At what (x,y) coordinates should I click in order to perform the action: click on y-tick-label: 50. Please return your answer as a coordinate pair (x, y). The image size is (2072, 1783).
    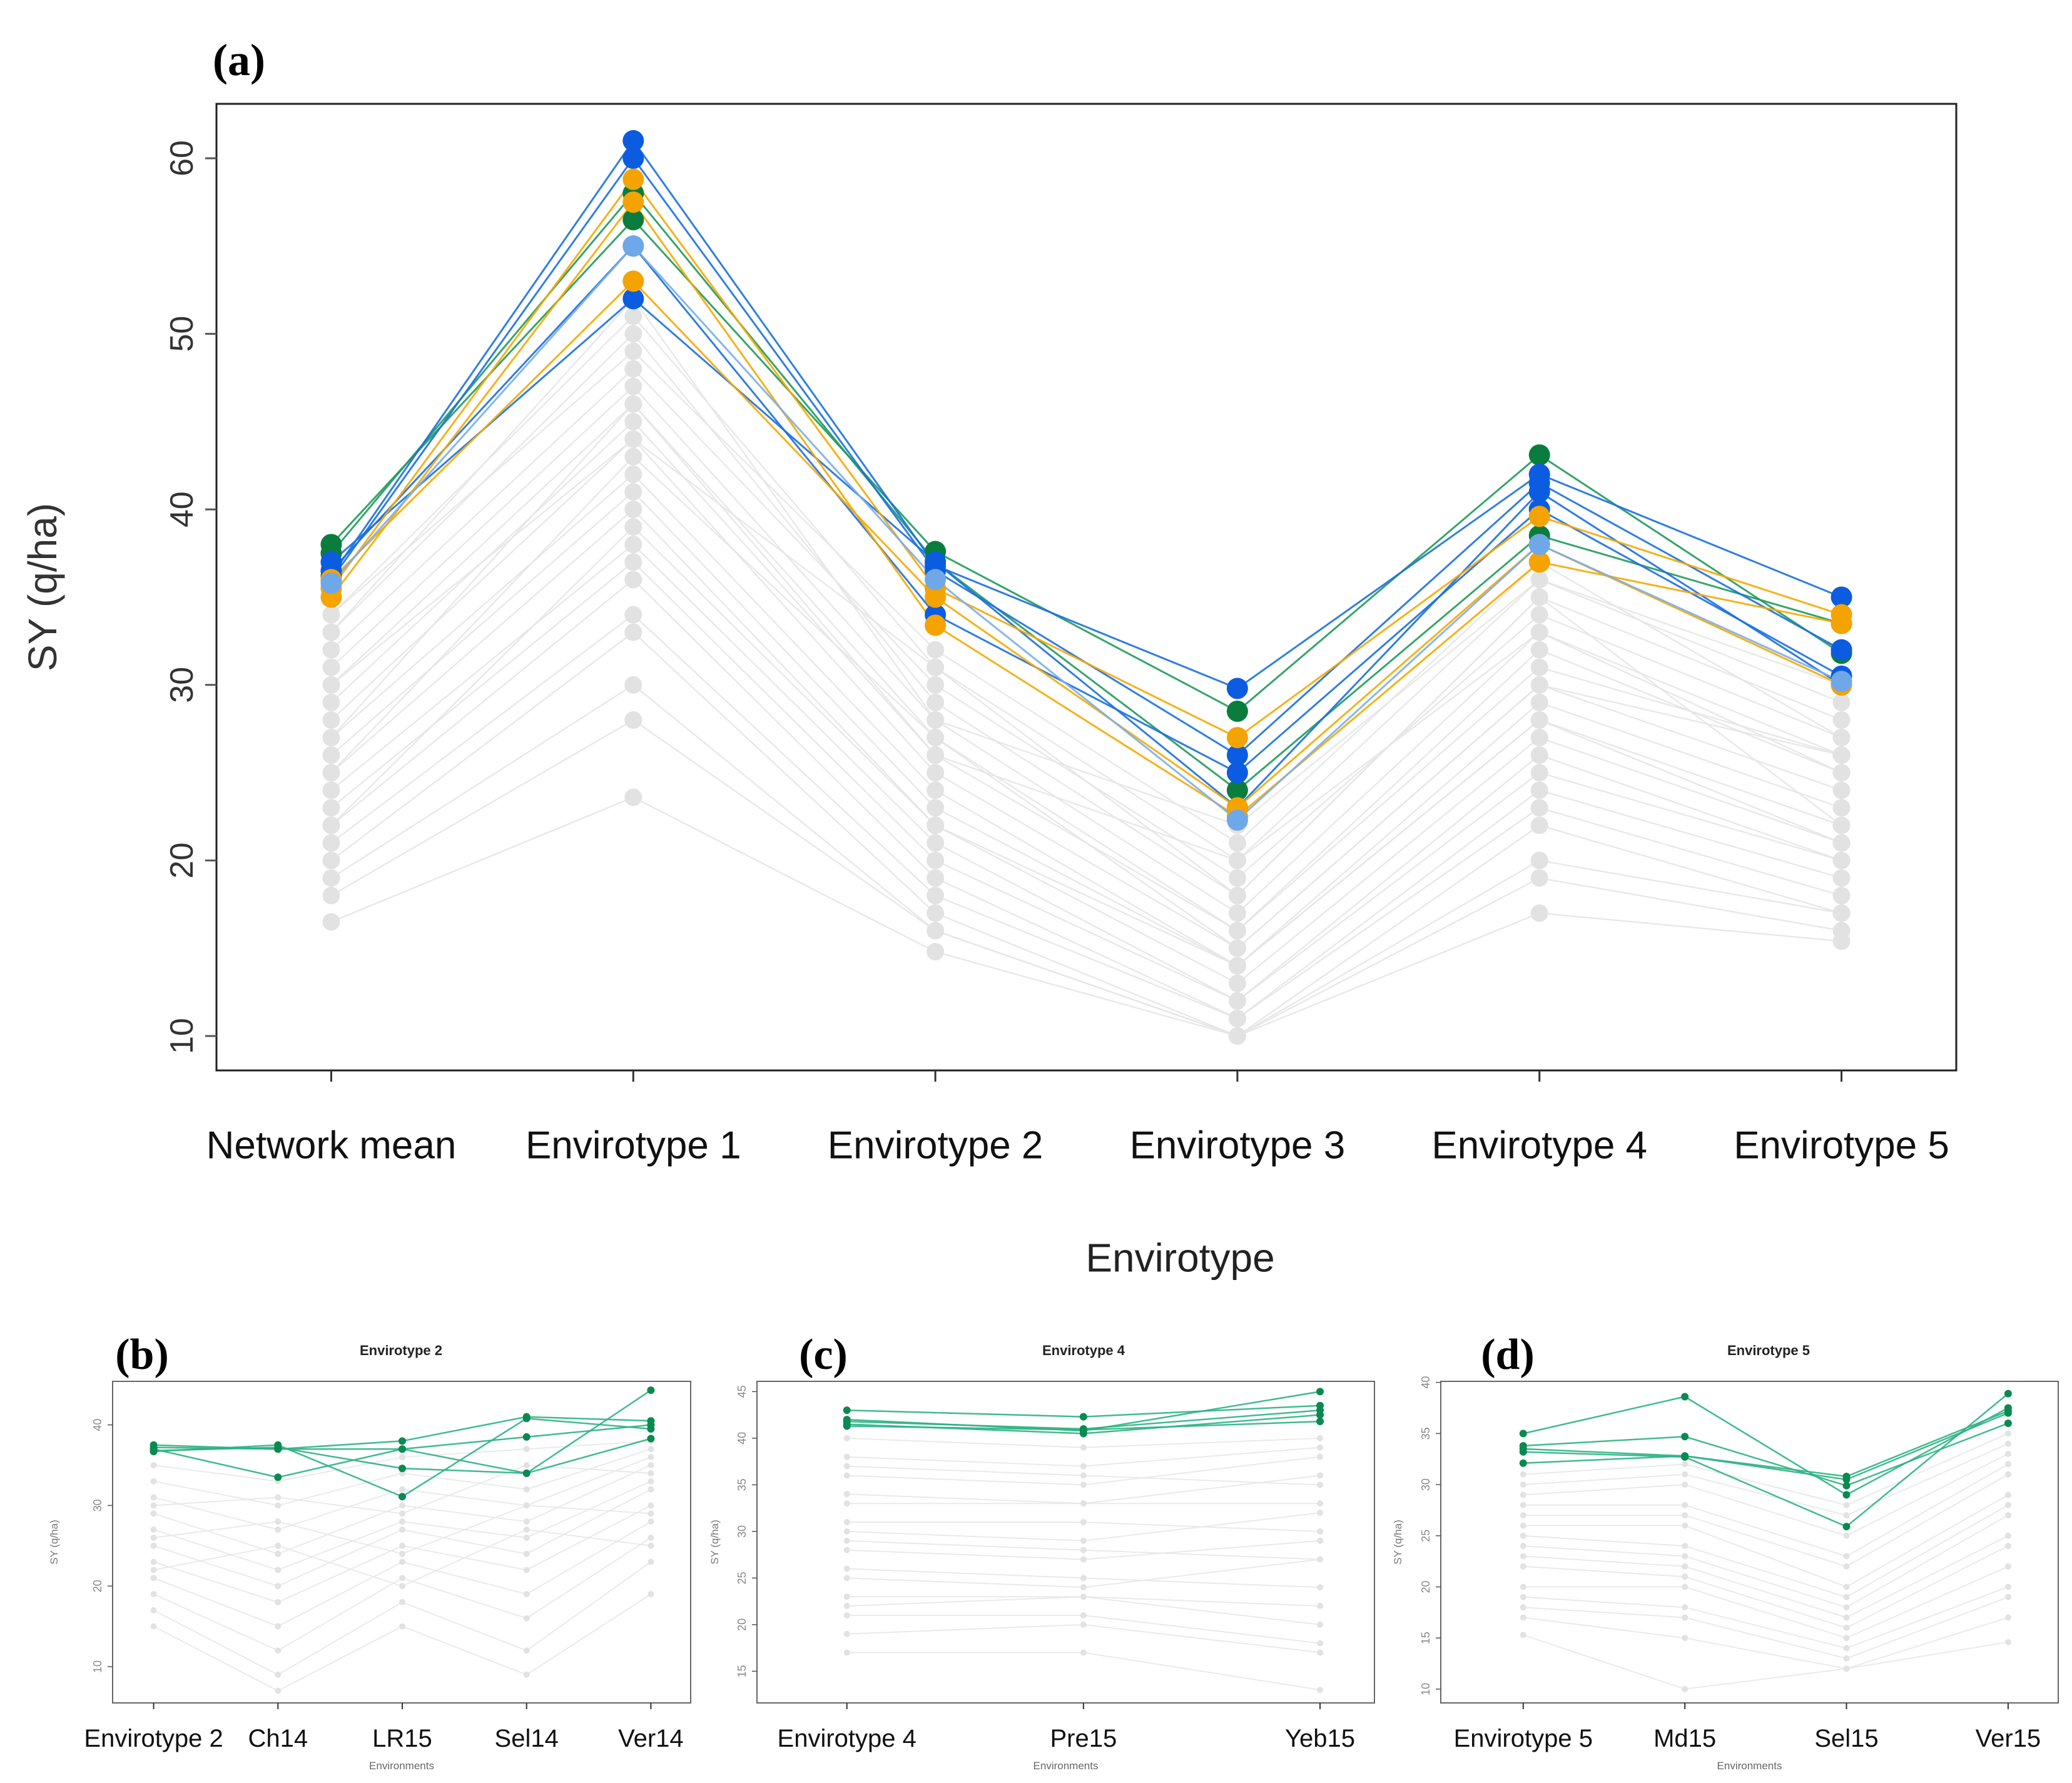
    Looking at the image, I should click on (182, 334).